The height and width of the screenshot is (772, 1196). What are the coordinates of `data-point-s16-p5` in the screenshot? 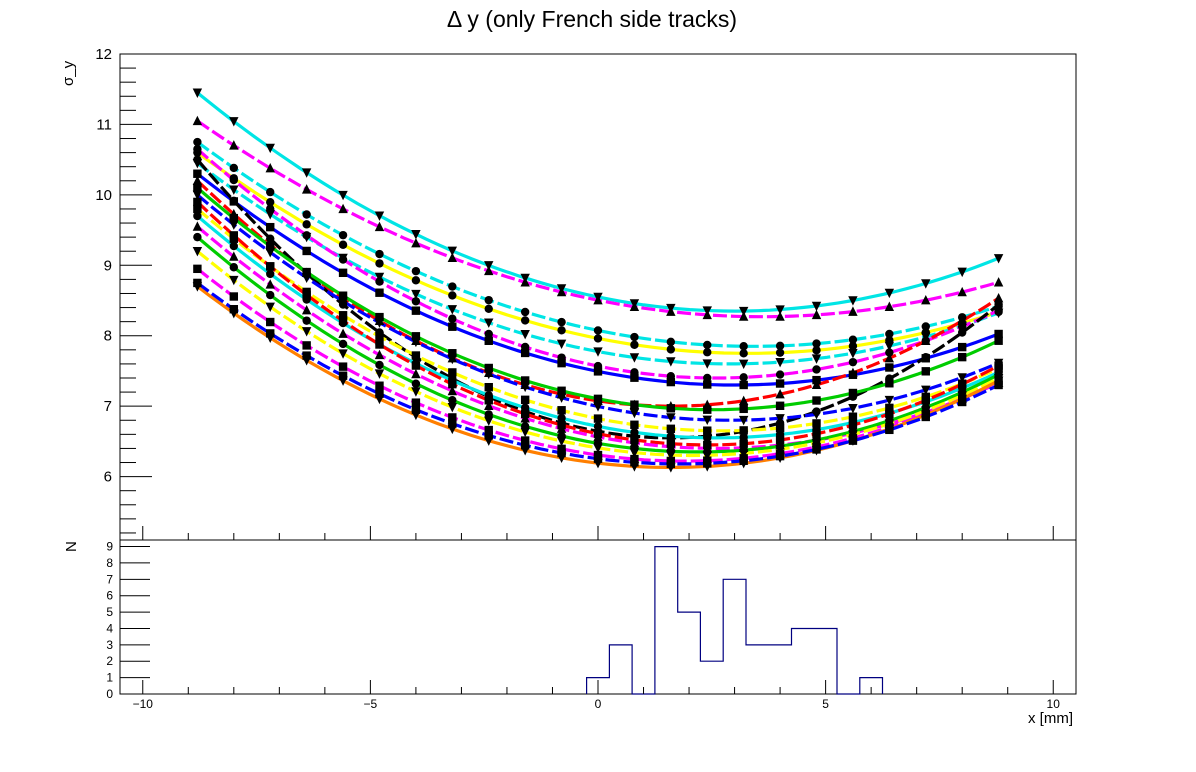 It's located at (379, 374).